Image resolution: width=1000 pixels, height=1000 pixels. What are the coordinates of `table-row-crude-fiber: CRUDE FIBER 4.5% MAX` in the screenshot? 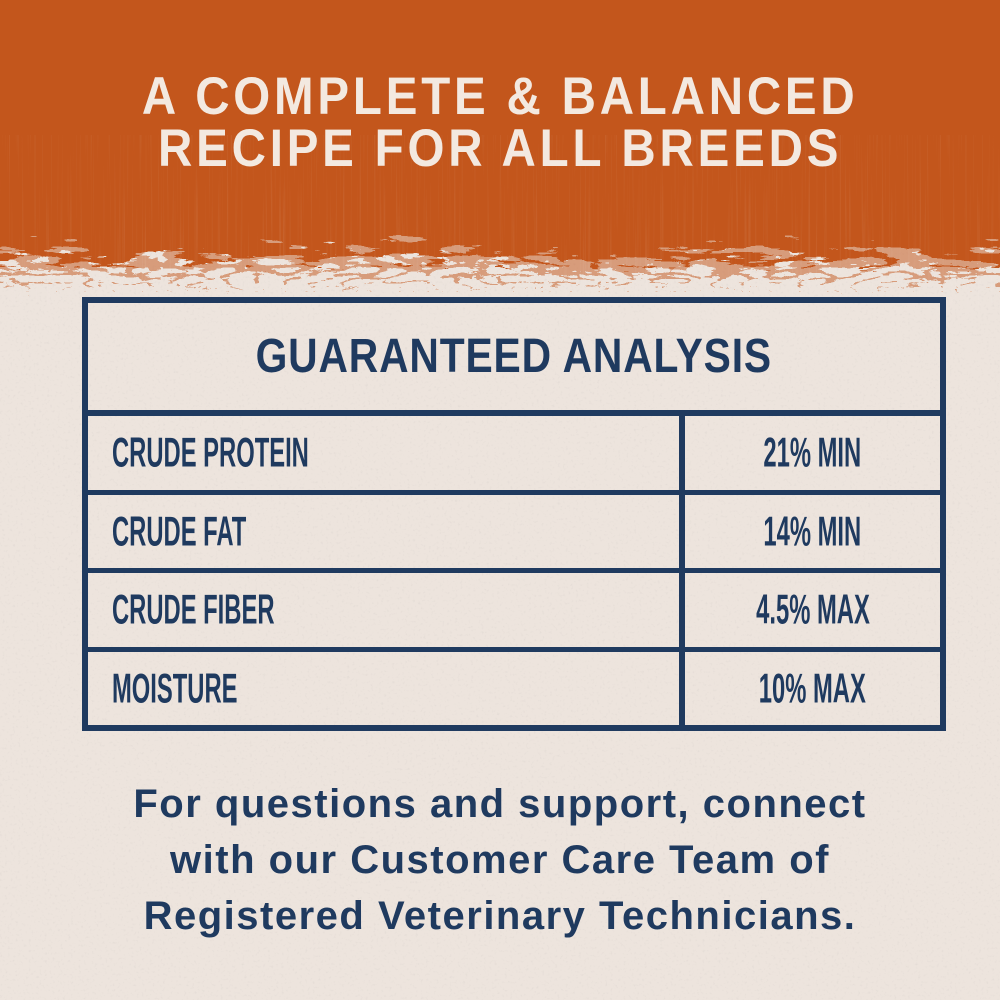 It's located at (514, 612).